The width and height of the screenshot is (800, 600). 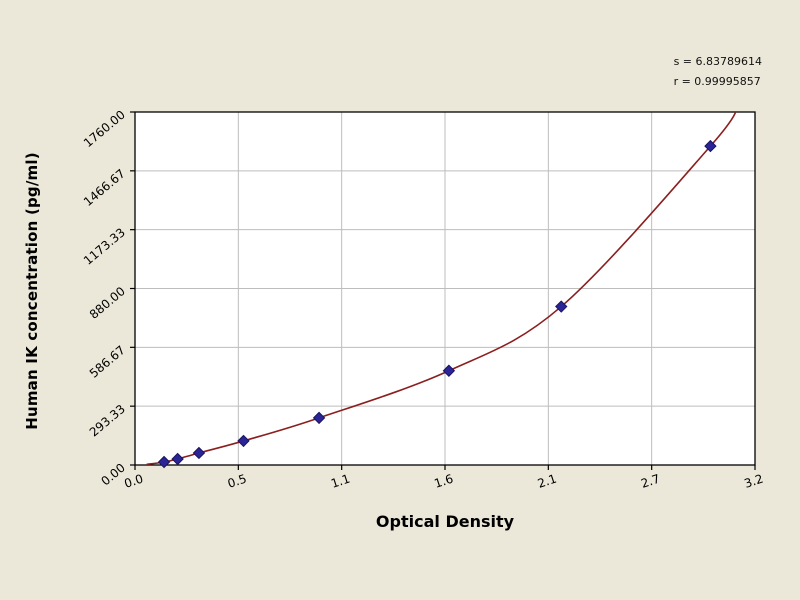 I want to click on x-tick-label: 2.7, so click(x=650, y=481).